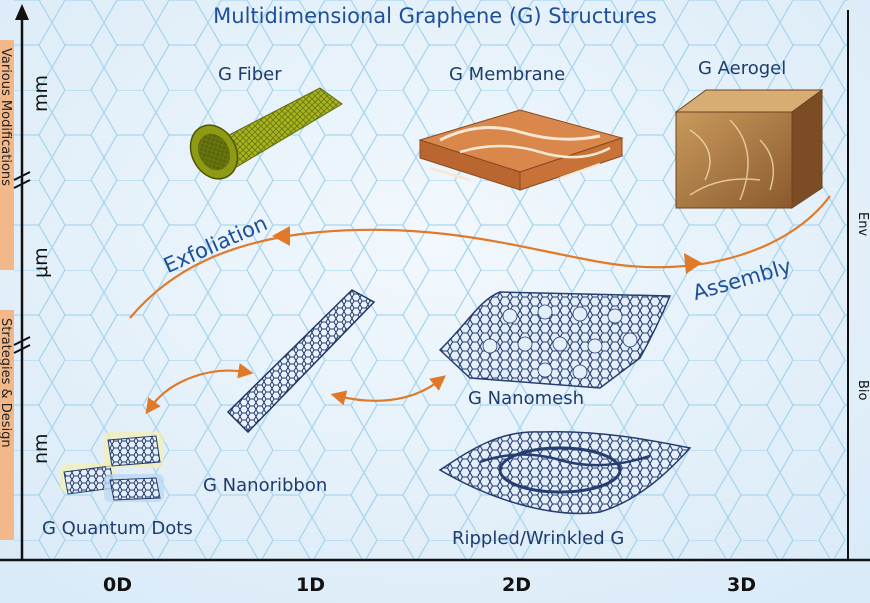 The width and height of the screenshot is (870, 603). Describe the element at coordinates (388, 390) in the screenshot. I see `ribbon-mesh-double-arrow` at that location.